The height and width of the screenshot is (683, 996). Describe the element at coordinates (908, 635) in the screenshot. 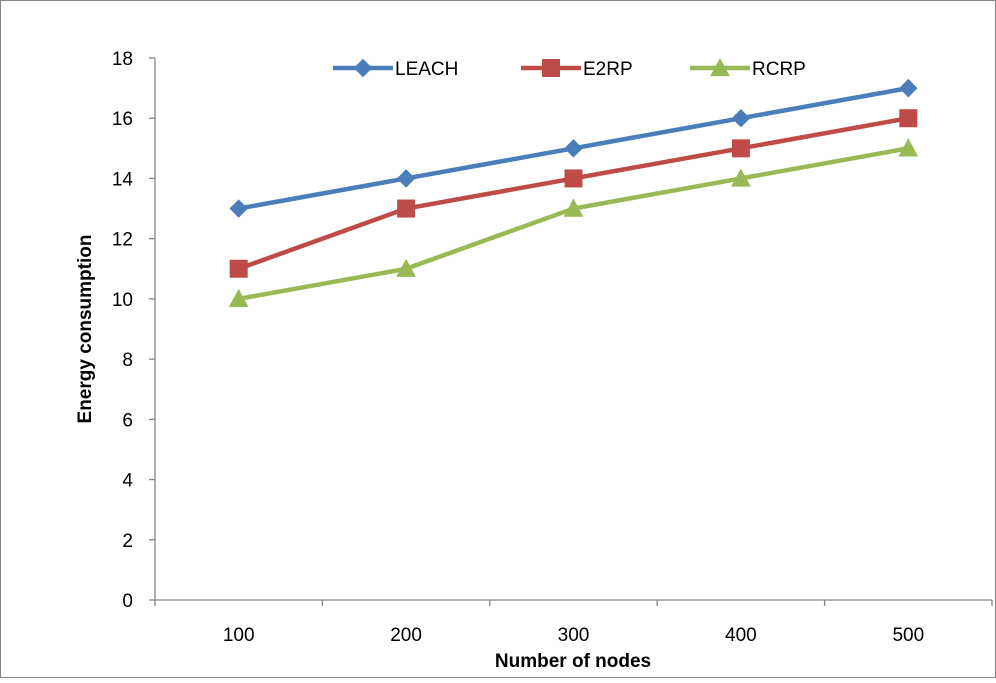

I see `x-tick-label: 500` at that location.